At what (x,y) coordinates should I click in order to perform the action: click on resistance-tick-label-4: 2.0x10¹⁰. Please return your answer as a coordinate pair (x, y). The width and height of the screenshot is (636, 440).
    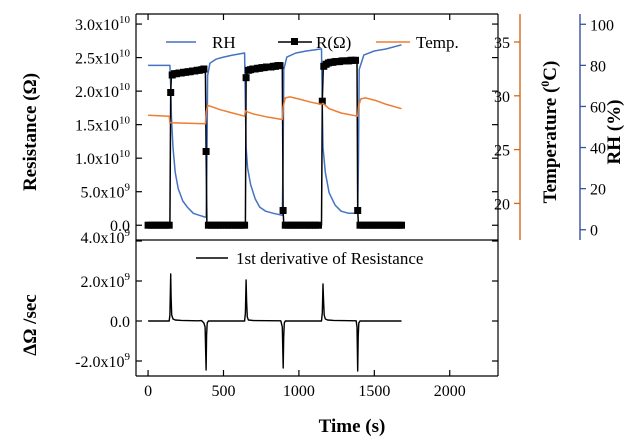
    Looking at the image, I should click on (103, 91).